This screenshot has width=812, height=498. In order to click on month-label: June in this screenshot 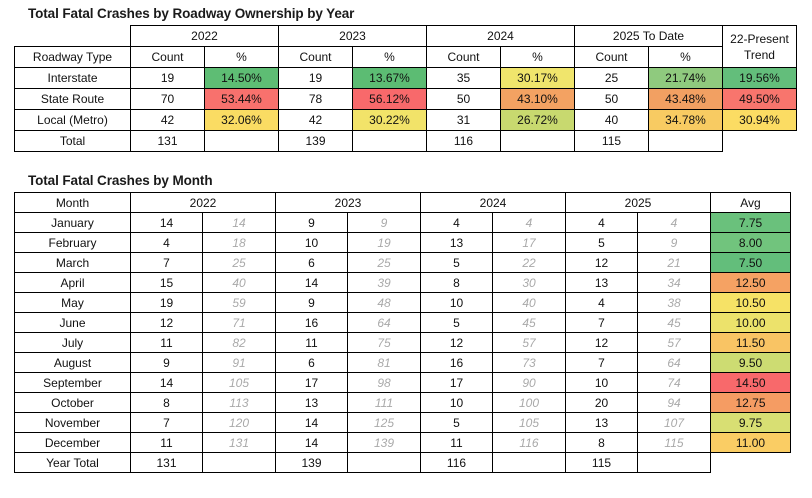, I will do `click(72, 322)`.